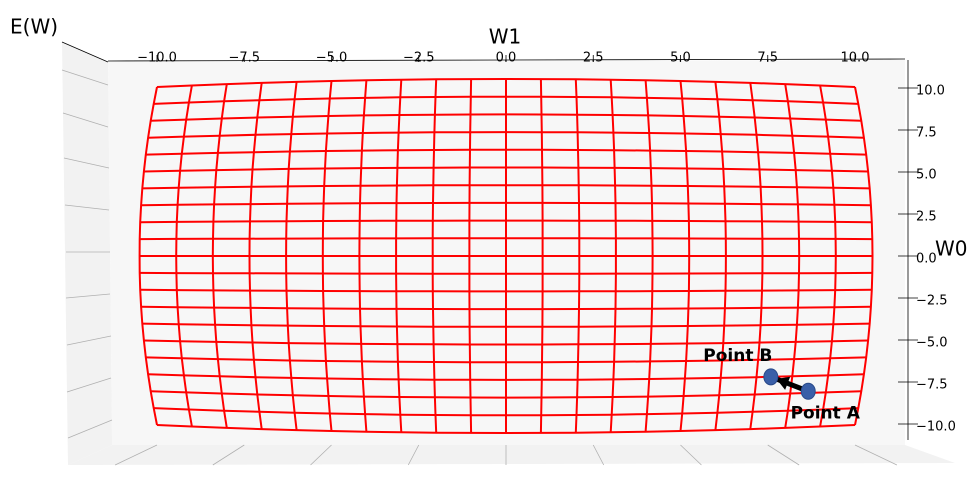 The height and width of the screenshot is (483, 975). I want to click on y-tick-label: −5.0, so click(932, 343).